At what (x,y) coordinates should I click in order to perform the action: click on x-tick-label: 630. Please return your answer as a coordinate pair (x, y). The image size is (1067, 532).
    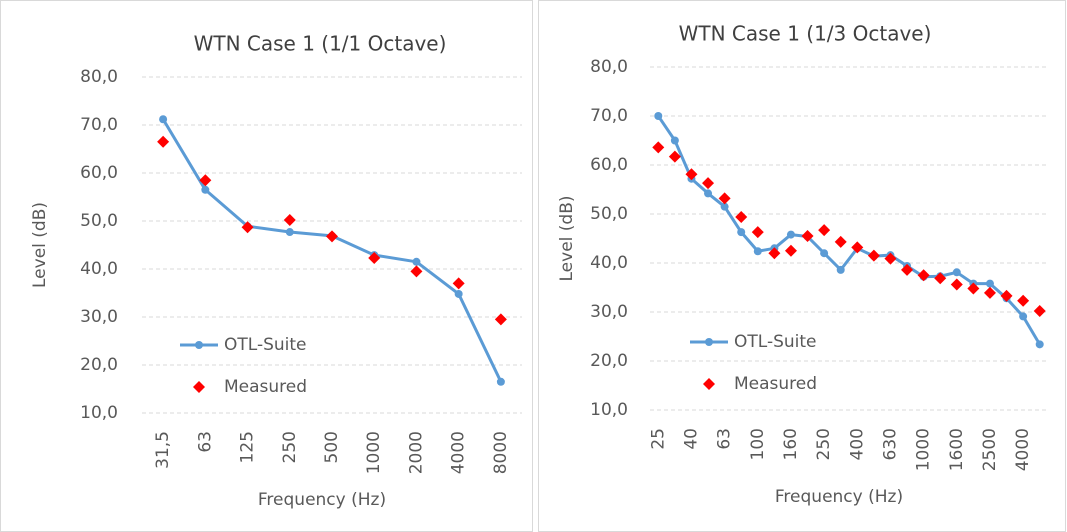
    Looking at the image, I should click on (890, 444).